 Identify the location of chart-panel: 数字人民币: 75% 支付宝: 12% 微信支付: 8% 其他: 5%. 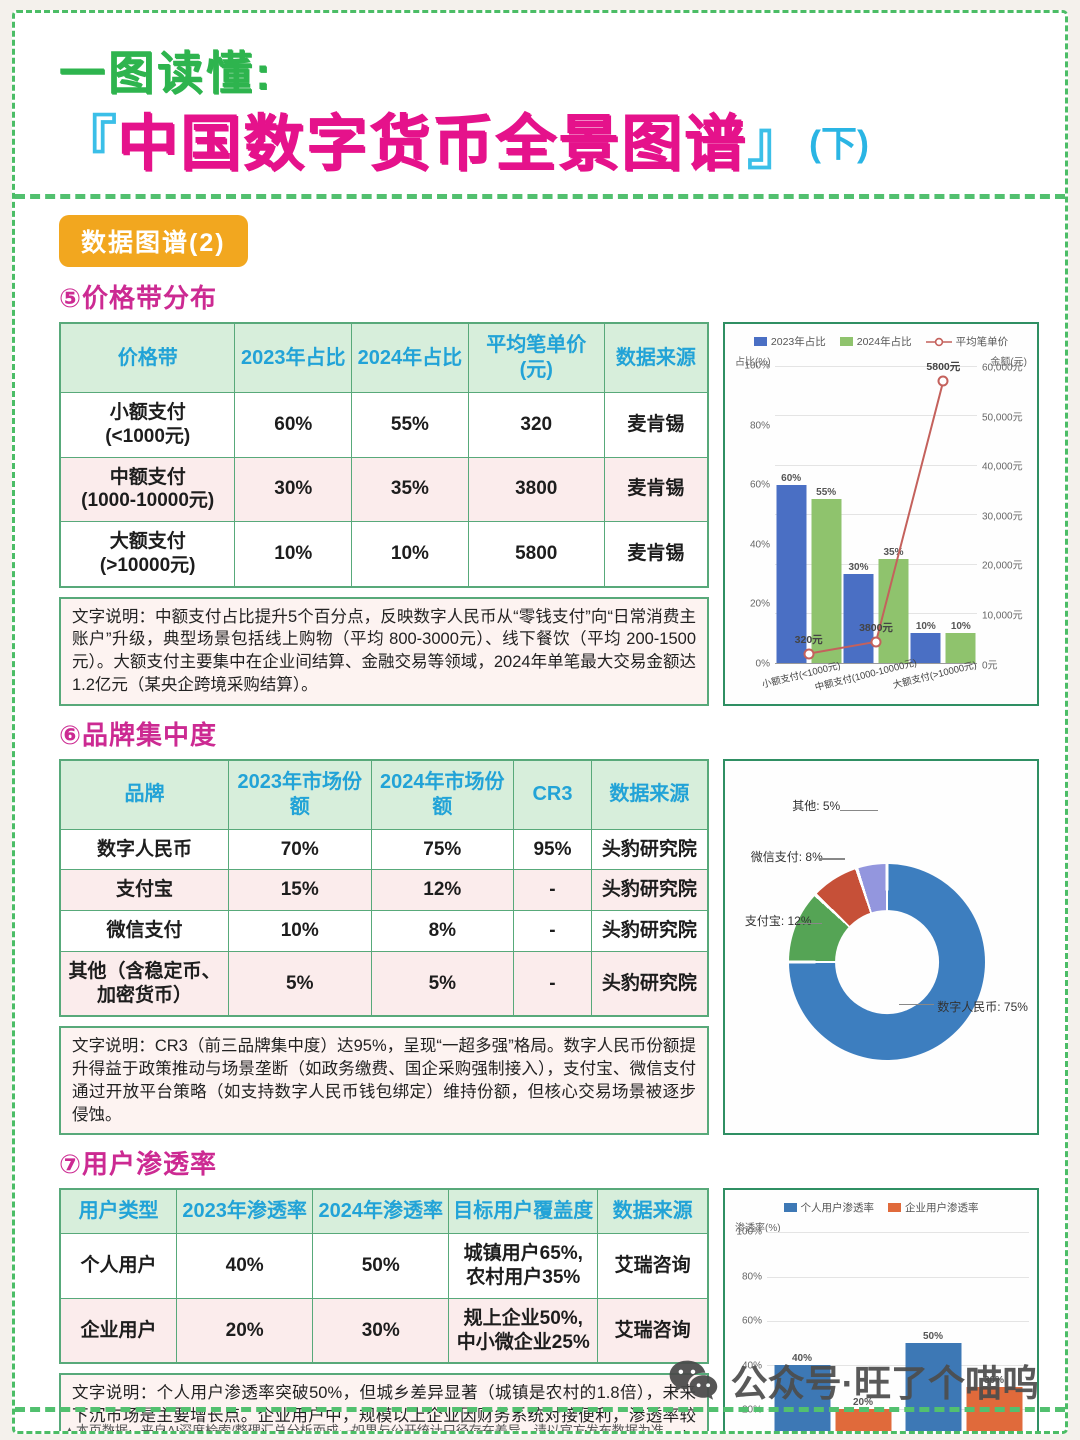
(881, 947).